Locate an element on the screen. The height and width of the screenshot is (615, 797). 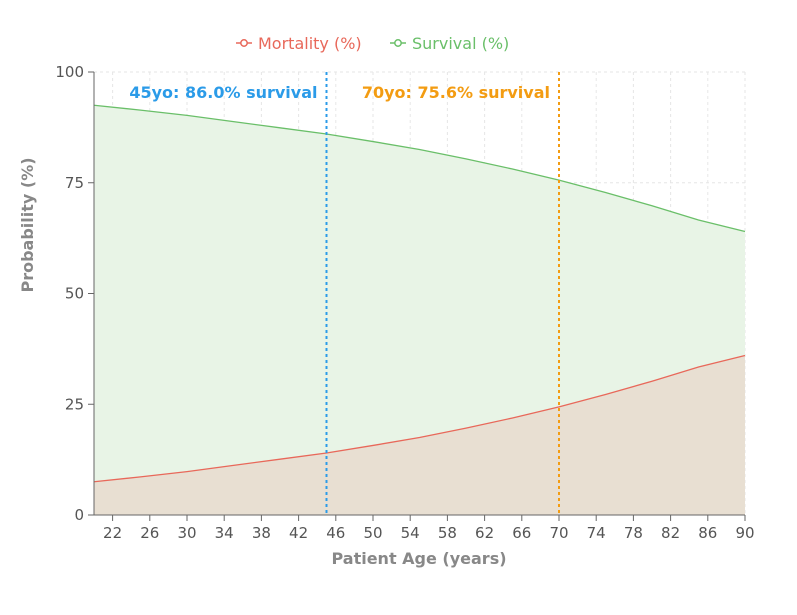
x-tick-label: 58 is located at coordinates (447, 533).